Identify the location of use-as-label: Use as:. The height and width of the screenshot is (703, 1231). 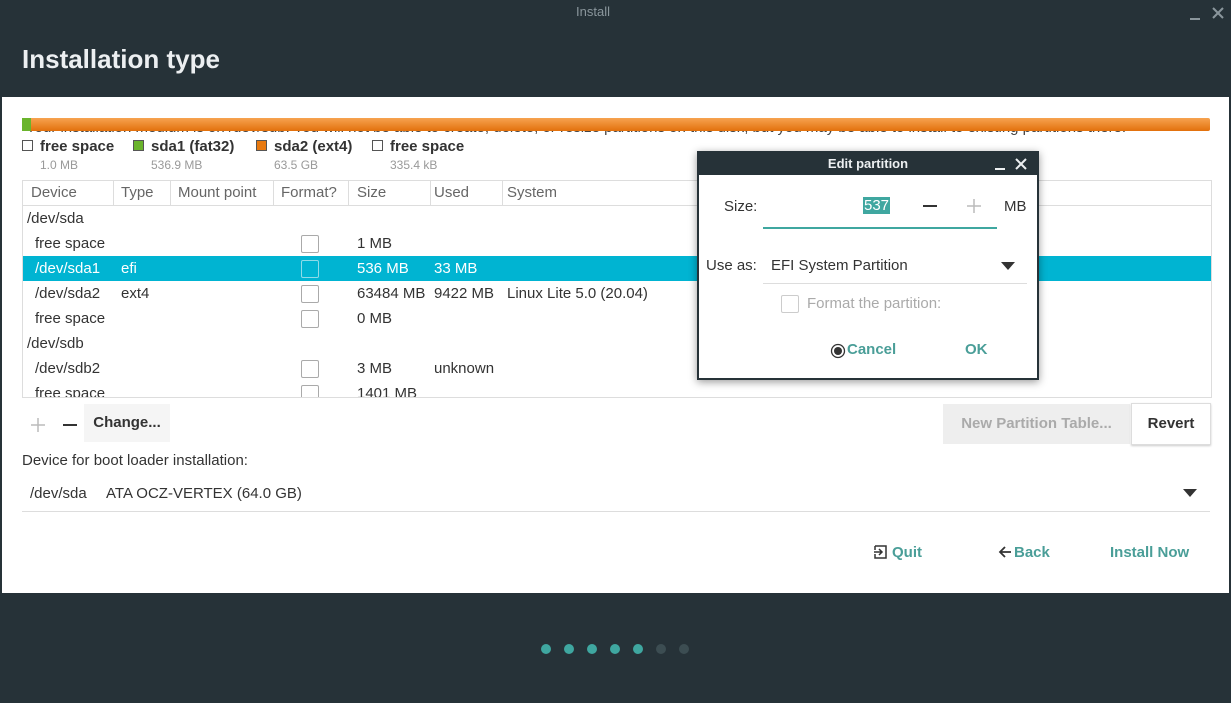
(731, 265).